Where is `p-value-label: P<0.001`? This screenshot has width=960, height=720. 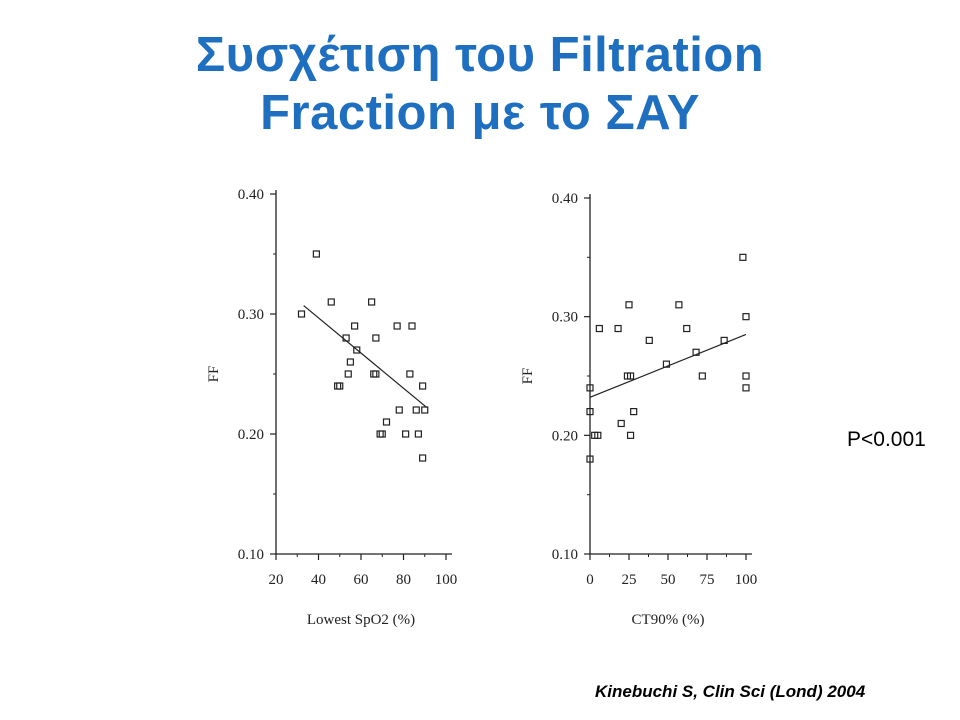 p-value-label: P<0.001 is located at coordinates (886, 439).